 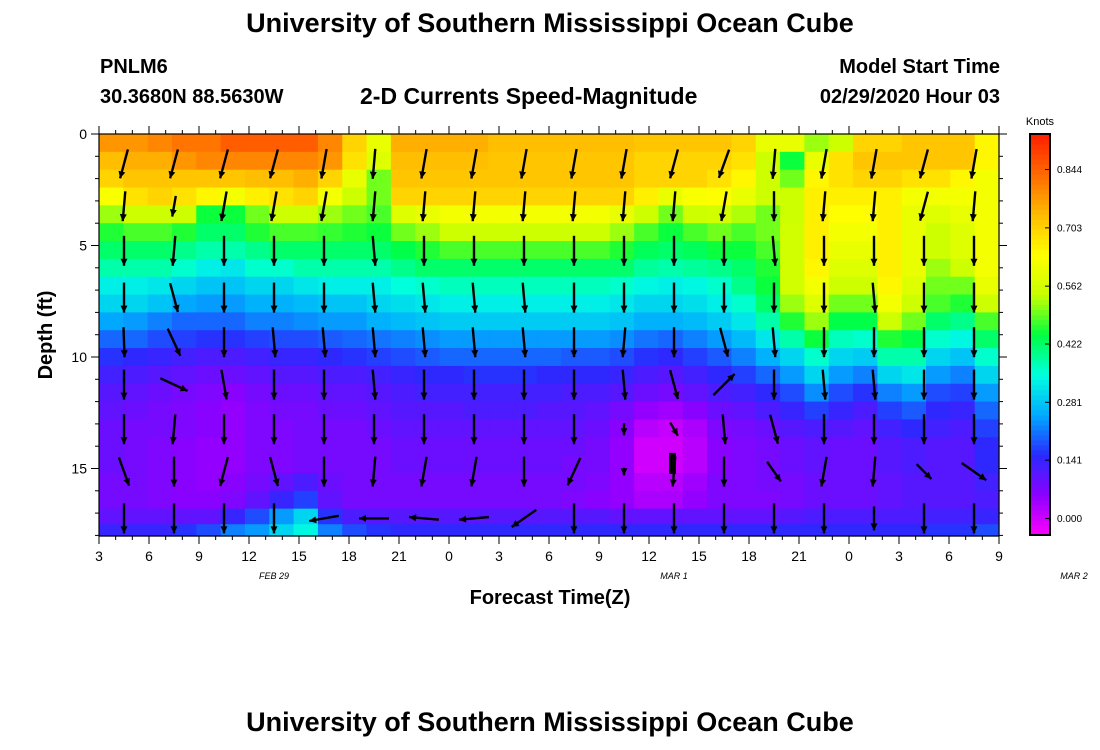 I want to click on colorbar-frame, so click(x=1040, y=334).